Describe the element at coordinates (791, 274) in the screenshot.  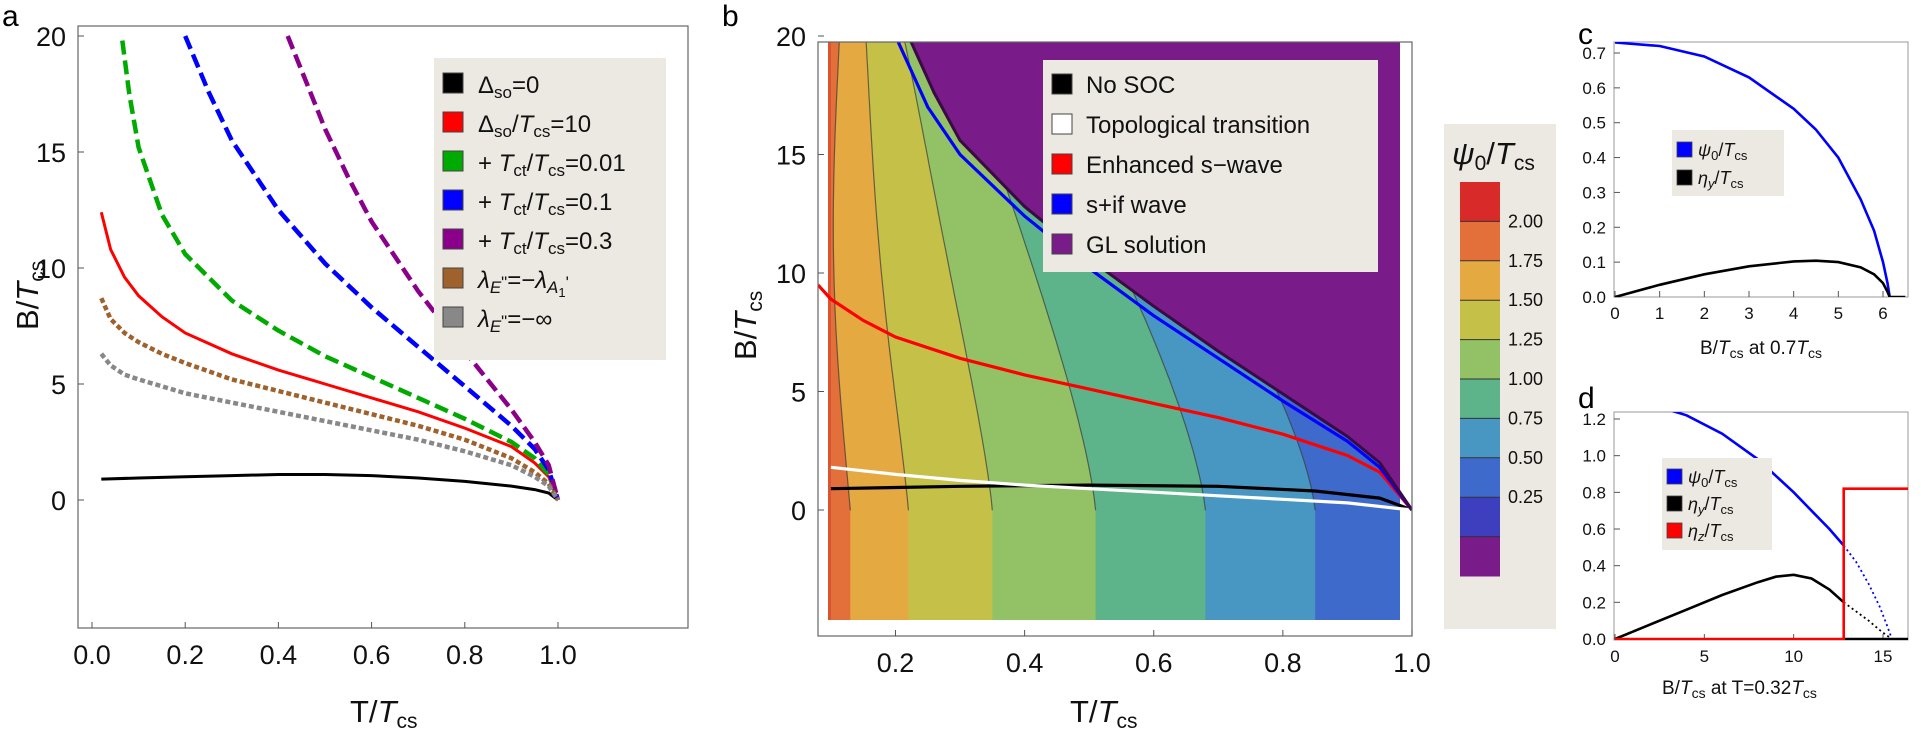
I see `chart-b-y-tick-label: 10` at that location.